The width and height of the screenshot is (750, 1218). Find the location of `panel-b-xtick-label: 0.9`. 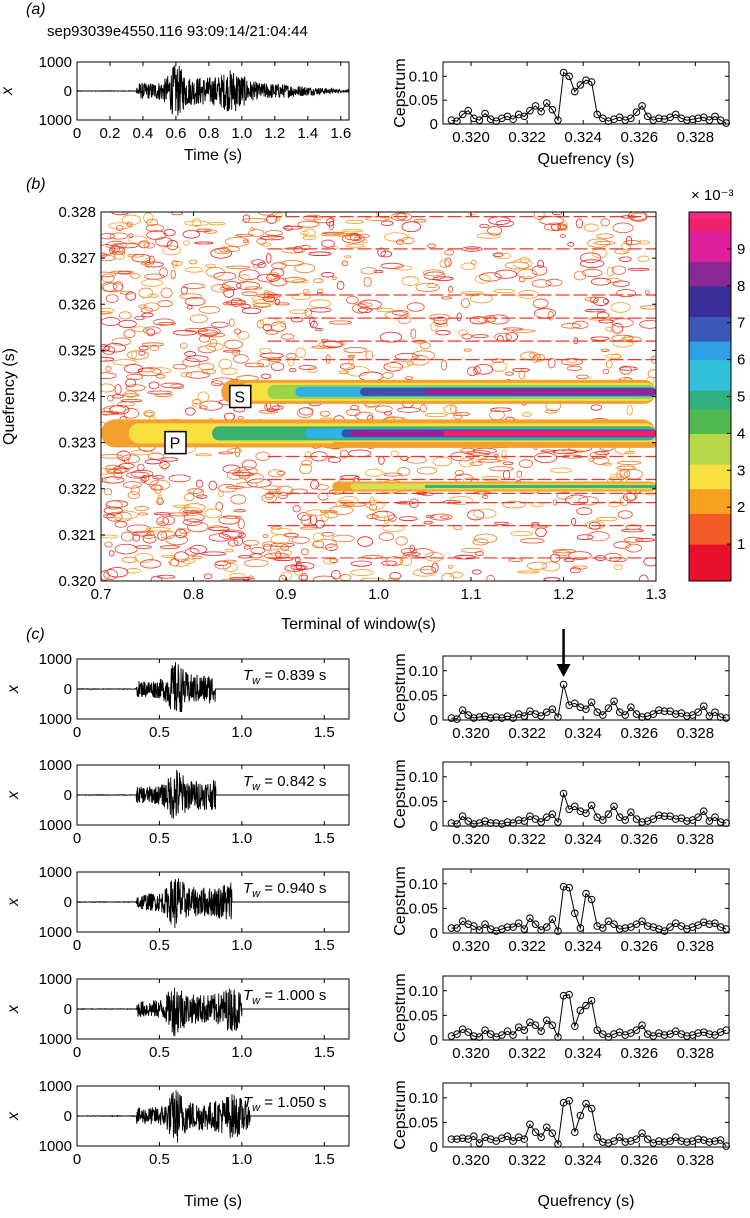

panel-b-xtick-label: 0.9 is located at coordinates (286, 594).